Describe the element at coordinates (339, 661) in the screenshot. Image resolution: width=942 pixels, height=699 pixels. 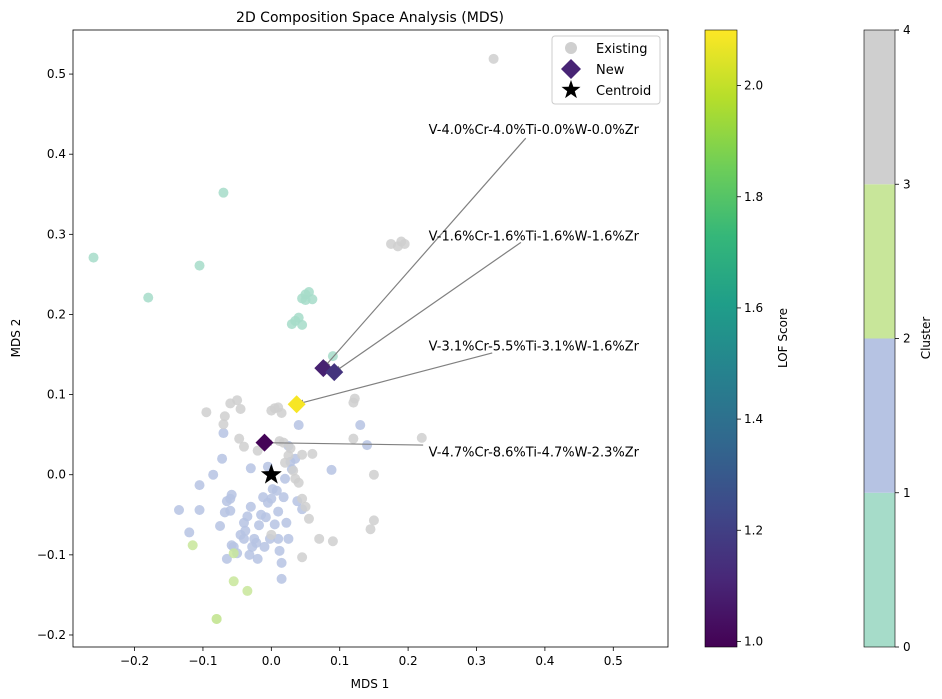
I see `x-tick-label: 0.1` at that location.